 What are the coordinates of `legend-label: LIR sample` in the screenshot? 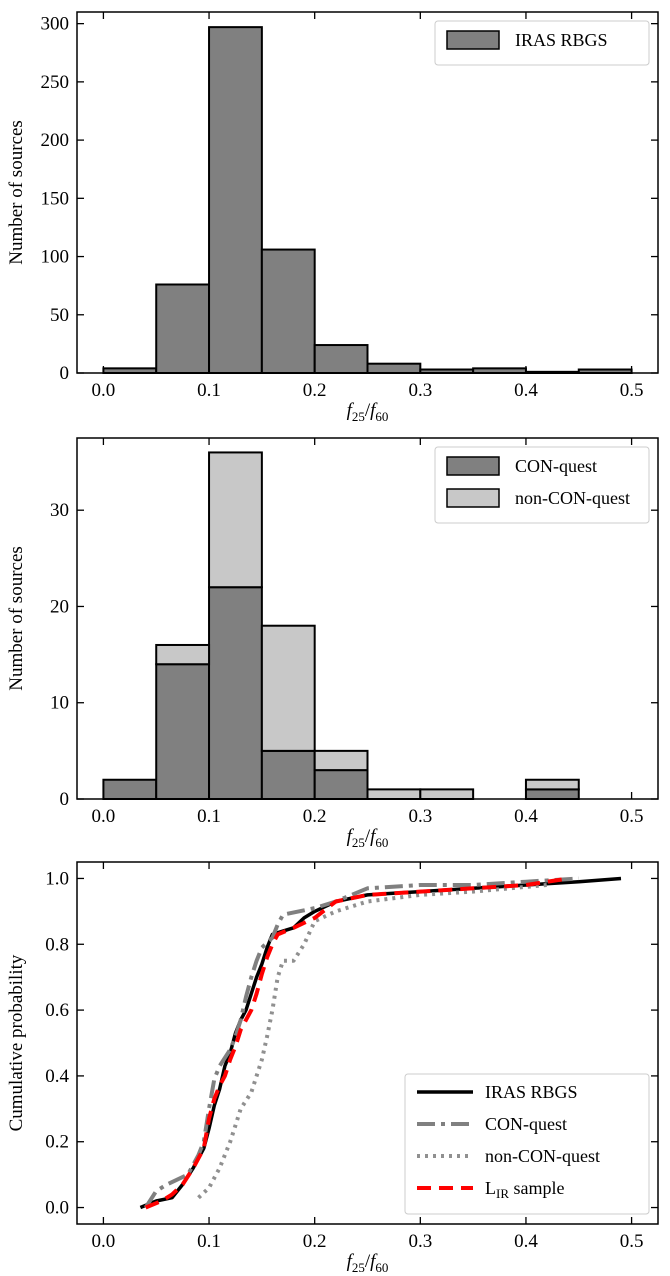 It's located at (525, 1189).